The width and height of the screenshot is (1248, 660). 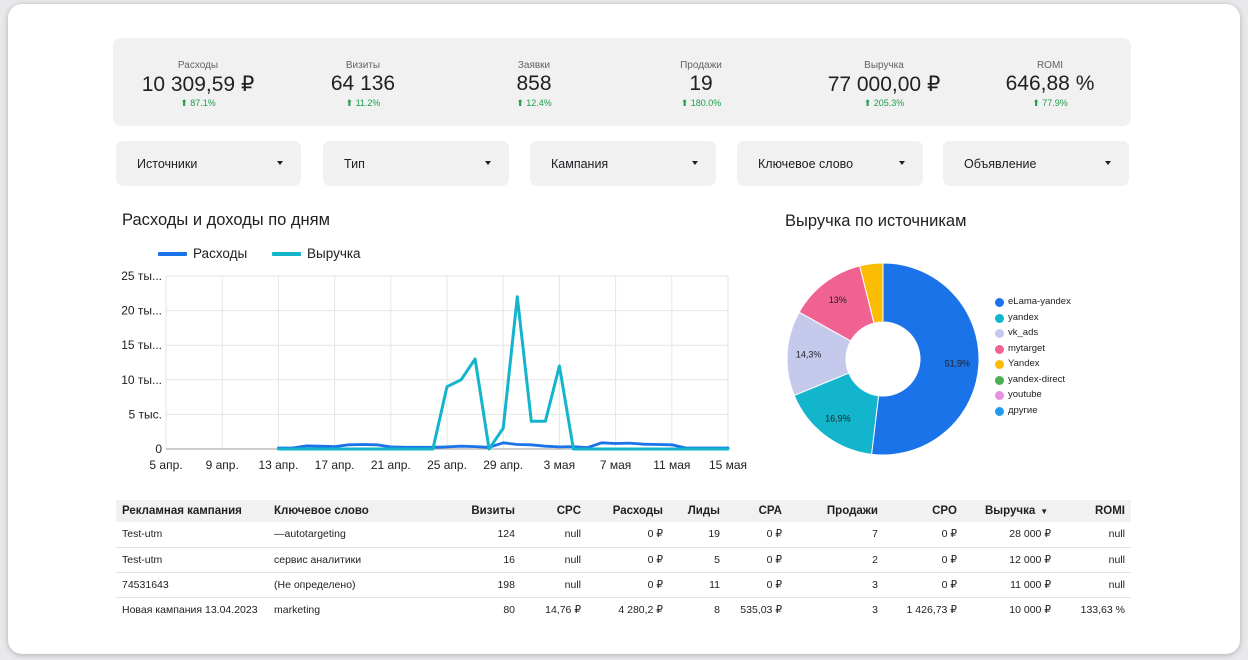 I want to click on column-header: ROMI, so click(x=1094, y=511).